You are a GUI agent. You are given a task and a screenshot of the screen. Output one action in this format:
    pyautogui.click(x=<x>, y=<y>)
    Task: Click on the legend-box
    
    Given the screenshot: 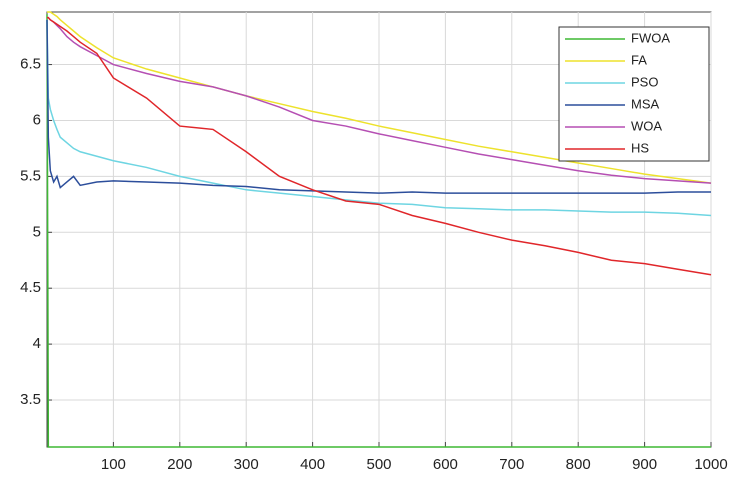 What is the action you would take?
    pyautogui.click(x=634, y=94)
    